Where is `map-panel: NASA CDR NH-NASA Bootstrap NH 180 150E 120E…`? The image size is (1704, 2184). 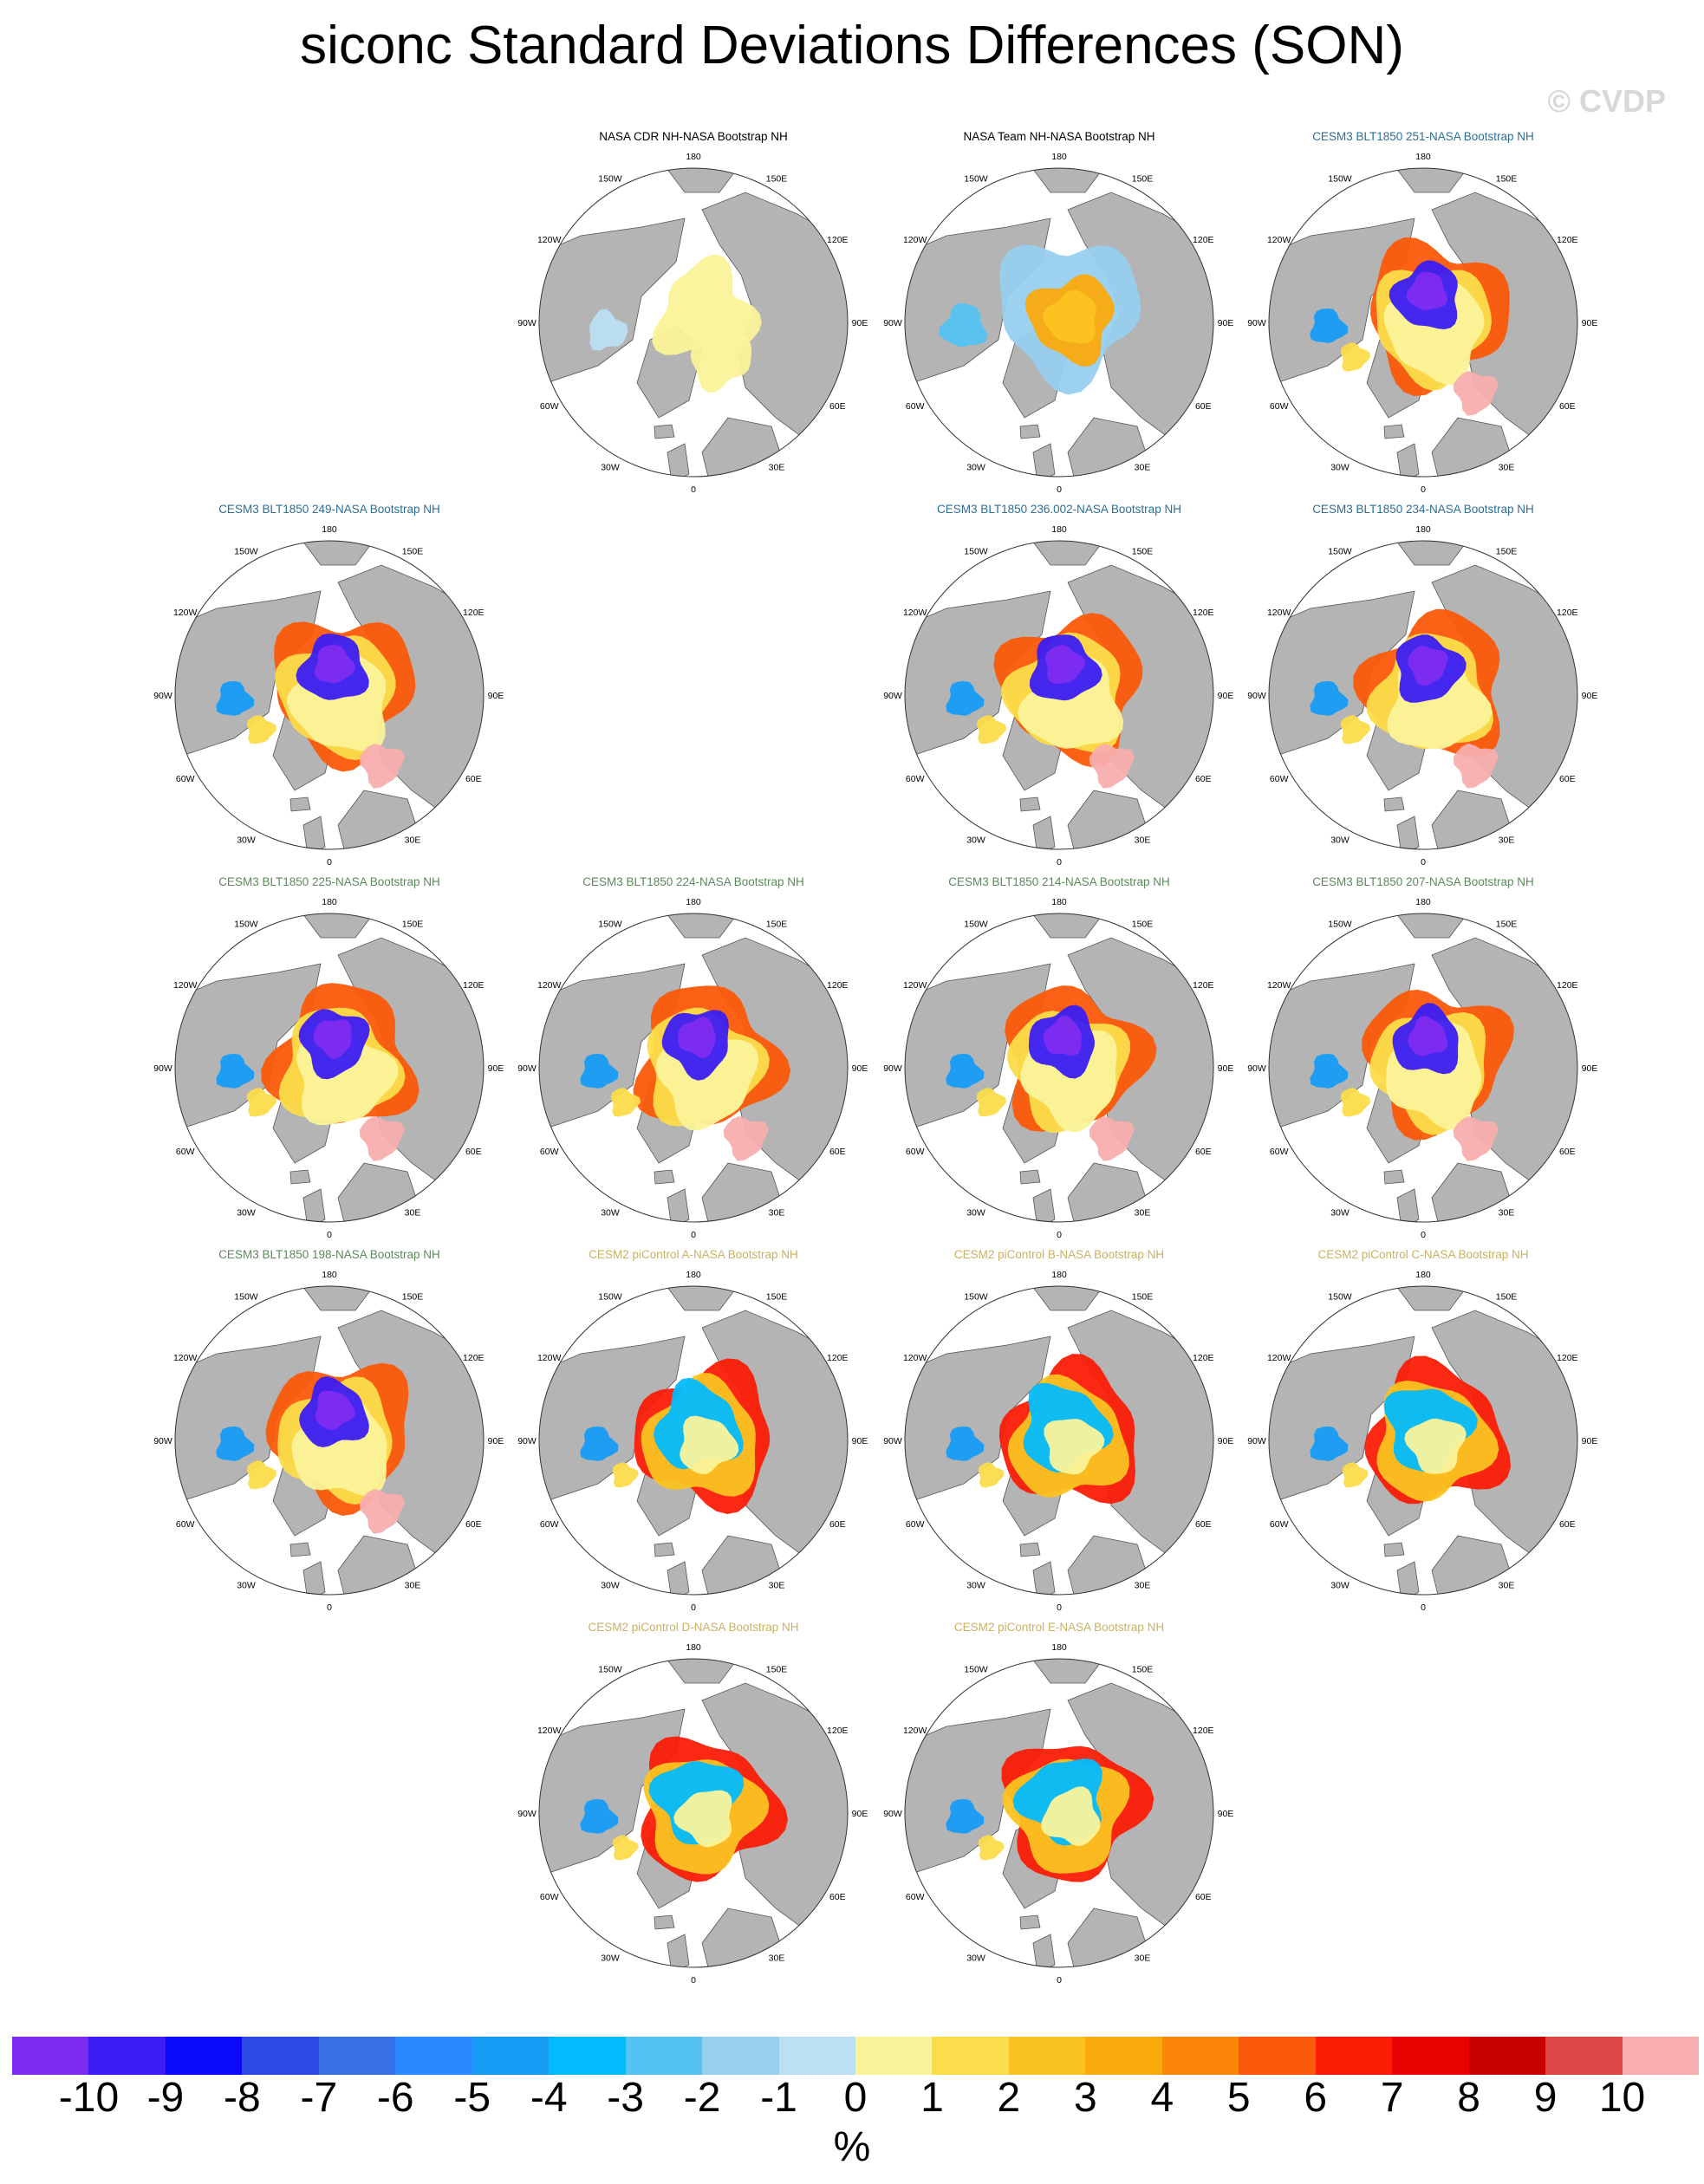 map-panel: NASA CDR NH-NASA Bootstrap NH 180 150E 120E… is located at coordinates (693, 316).